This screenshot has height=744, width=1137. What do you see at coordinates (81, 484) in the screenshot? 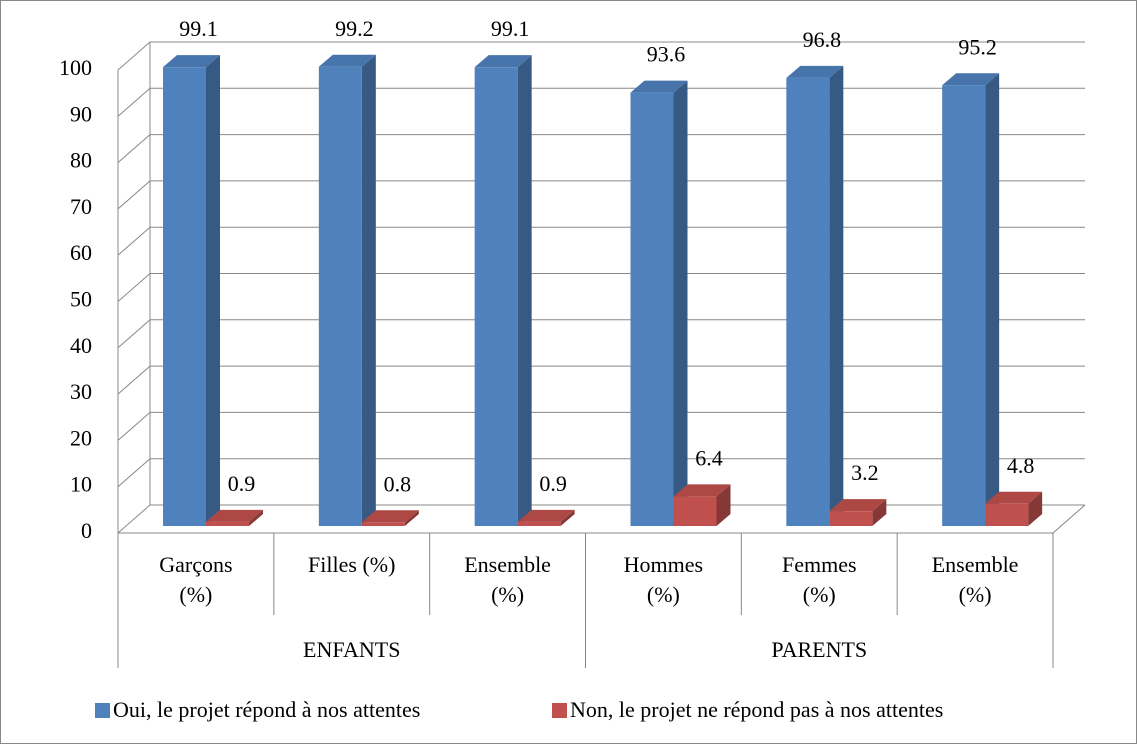
I see `y-tick-label: 10` at bounding box center [81, 484].